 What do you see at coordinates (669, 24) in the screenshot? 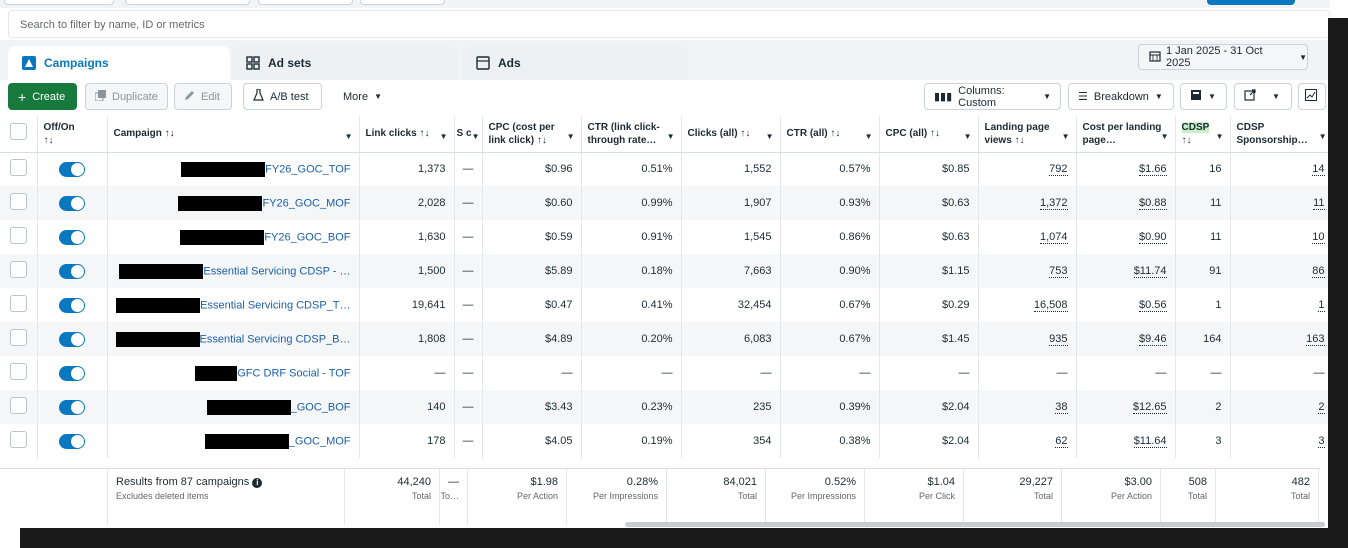
I see `search-input: Search to filter by name, ID or metrics` at bounding box center [669, 24].